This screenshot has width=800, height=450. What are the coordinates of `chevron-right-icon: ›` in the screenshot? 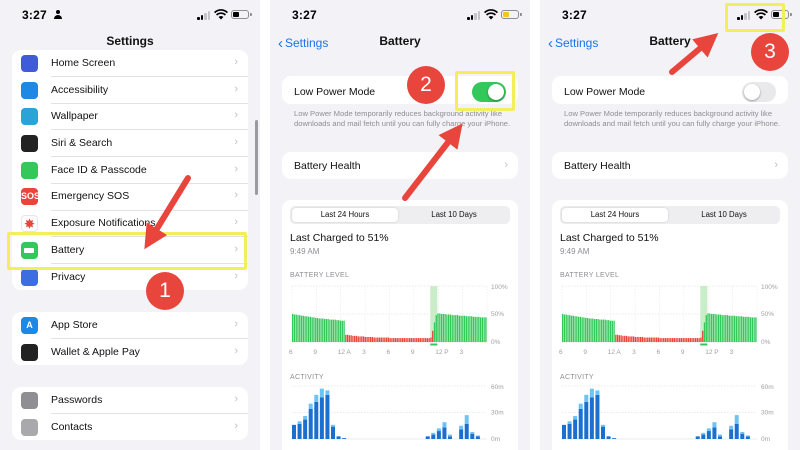 It's located at (236, 222).